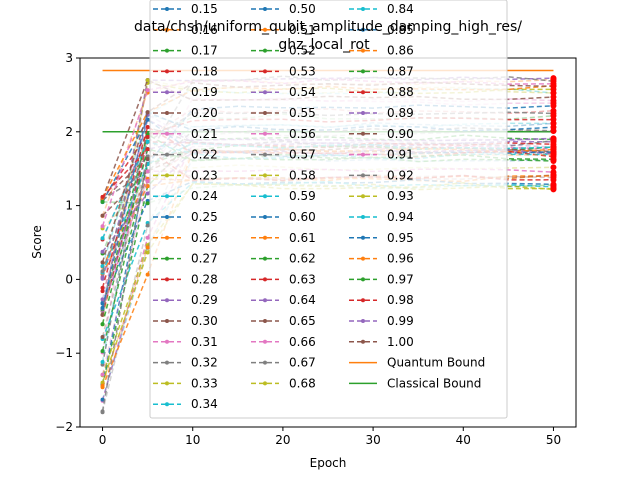 This screenshot has width=640, height=480. I want to click on y-axis-label: Score, so click(37, 242).